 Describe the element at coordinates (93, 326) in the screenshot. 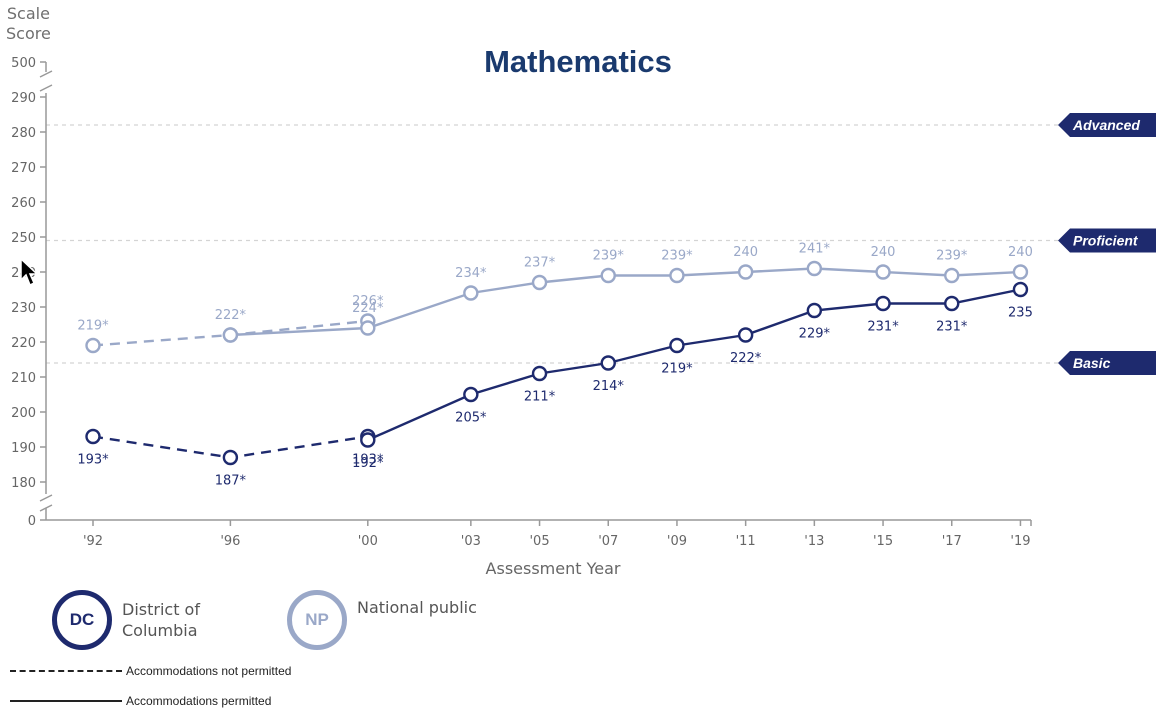

I see `np-data-label: 219*` at that location.